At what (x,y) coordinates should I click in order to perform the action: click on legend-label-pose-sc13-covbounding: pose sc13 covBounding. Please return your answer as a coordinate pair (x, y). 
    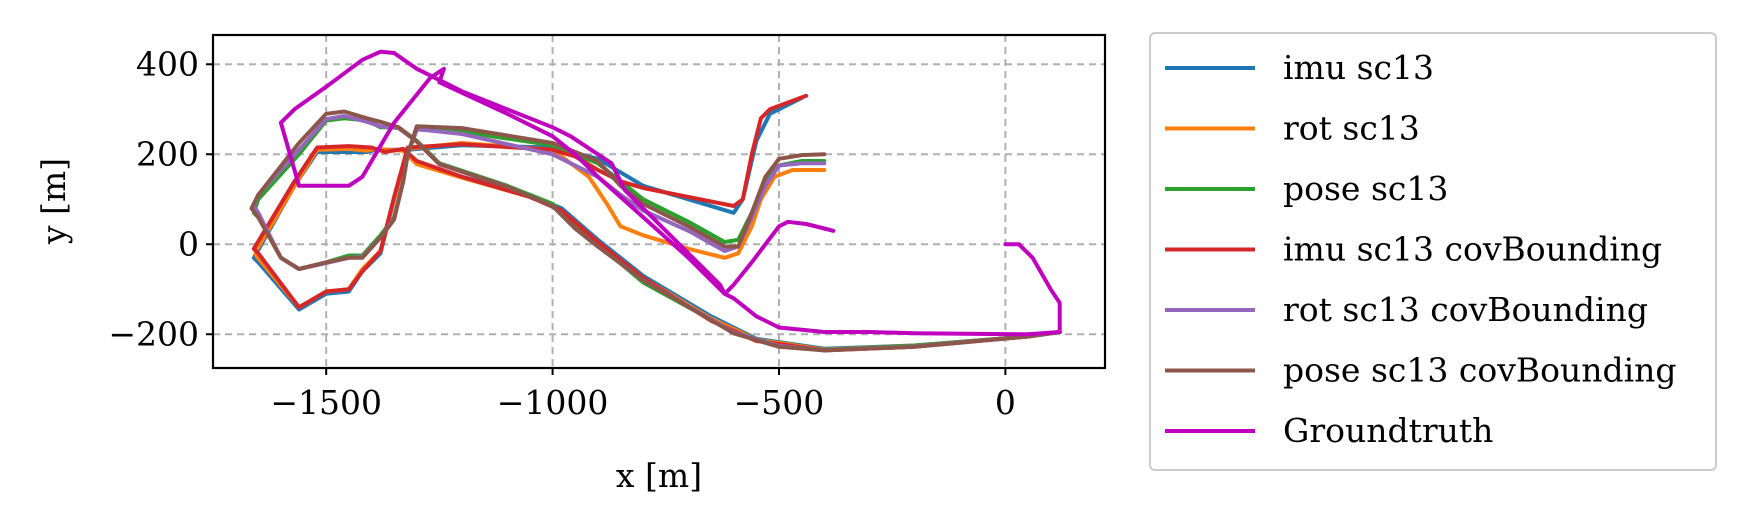
    Looking at the image, I should click on (1480, 370).